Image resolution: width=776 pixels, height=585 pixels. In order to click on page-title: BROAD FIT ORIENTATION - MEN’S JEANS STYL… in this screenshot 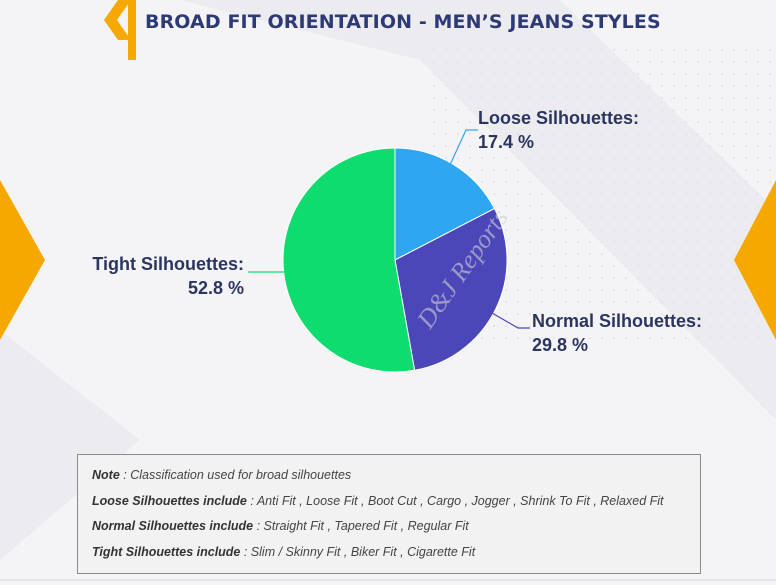, I will do `click(403, 22)`.